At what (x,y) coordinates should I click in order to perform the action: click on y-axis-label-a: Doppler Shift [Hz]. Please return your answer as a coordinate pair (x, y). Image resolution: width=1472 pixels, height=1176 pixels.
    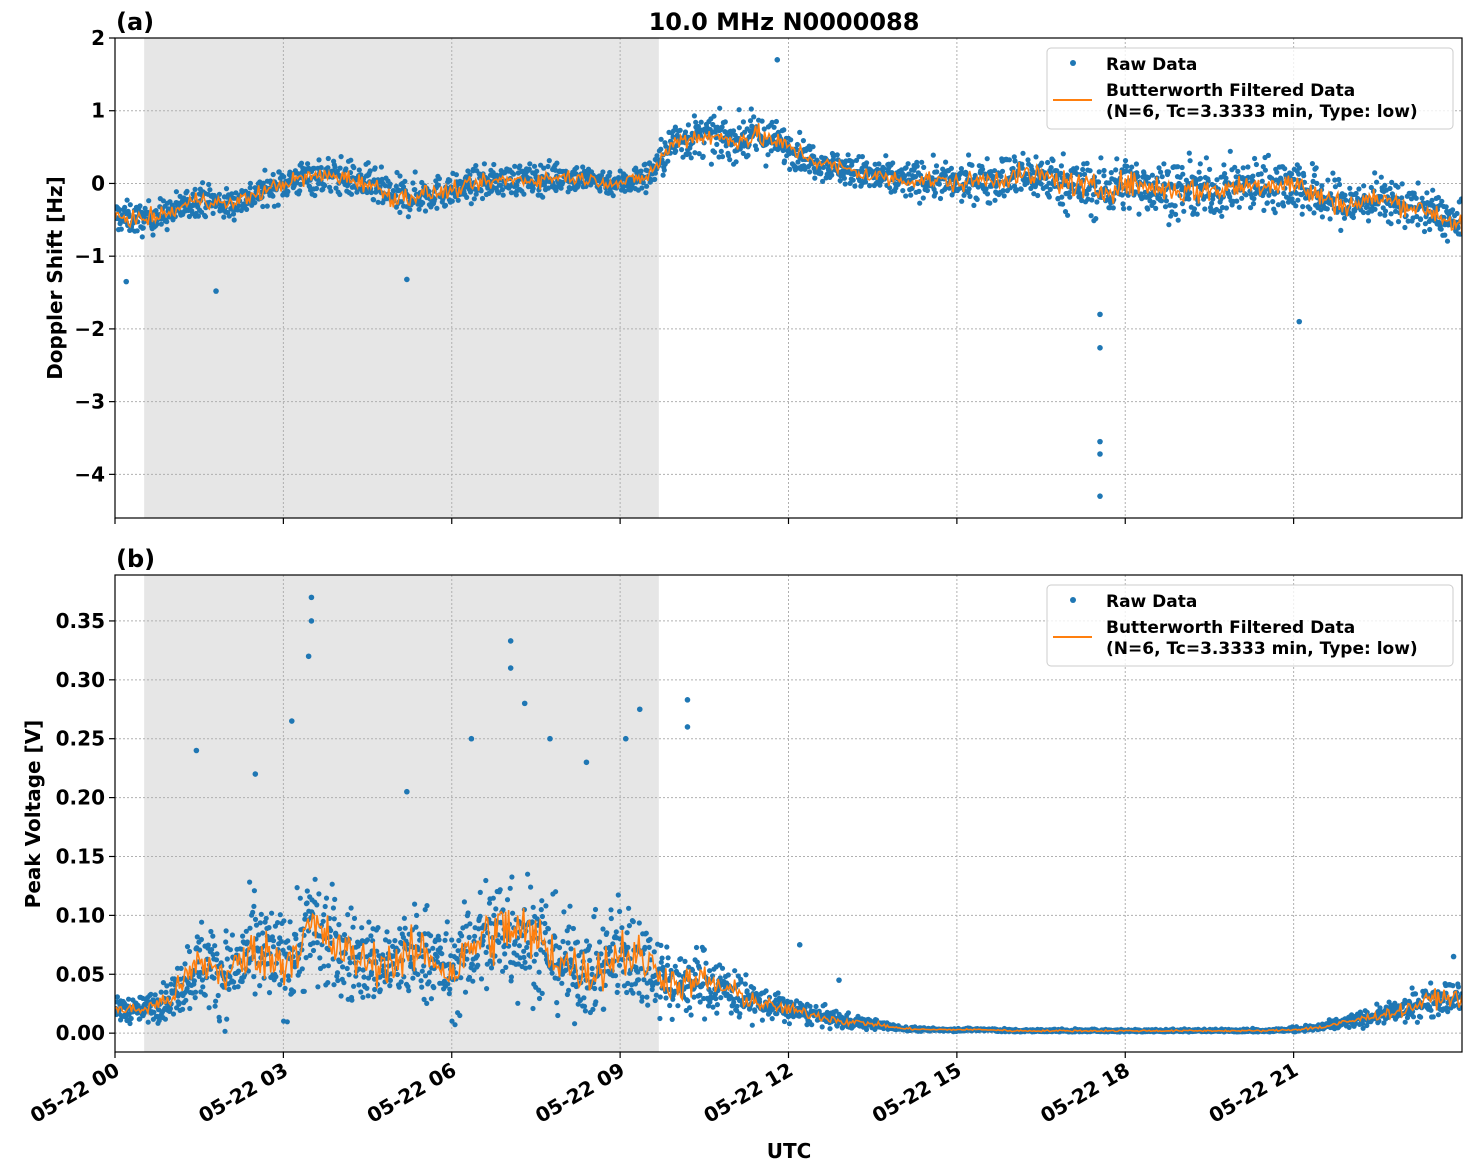
    Looking at the image, I should click on (55, 278).